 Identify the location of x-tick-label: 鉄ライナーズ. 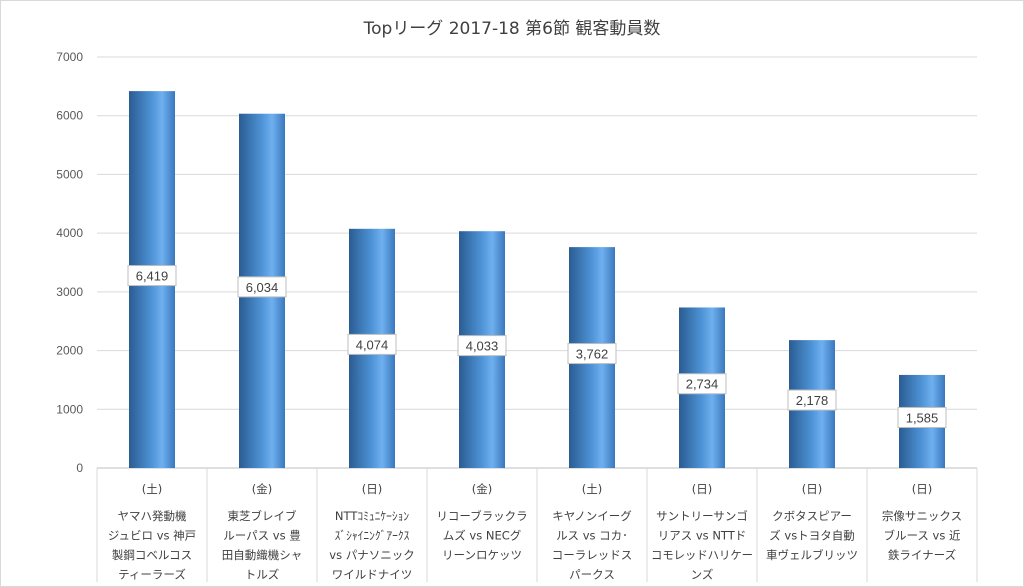
(922, 555).